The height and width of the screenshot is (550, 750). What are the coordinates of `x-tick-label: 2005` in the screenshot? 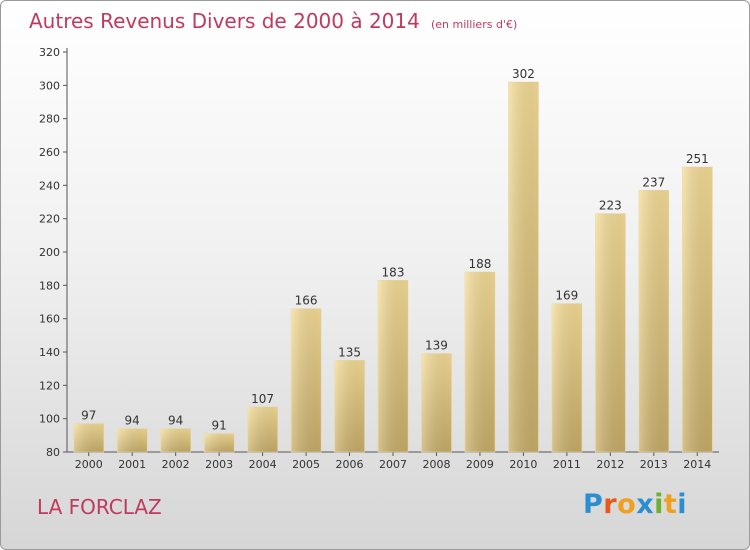 It's located at (306, 464).